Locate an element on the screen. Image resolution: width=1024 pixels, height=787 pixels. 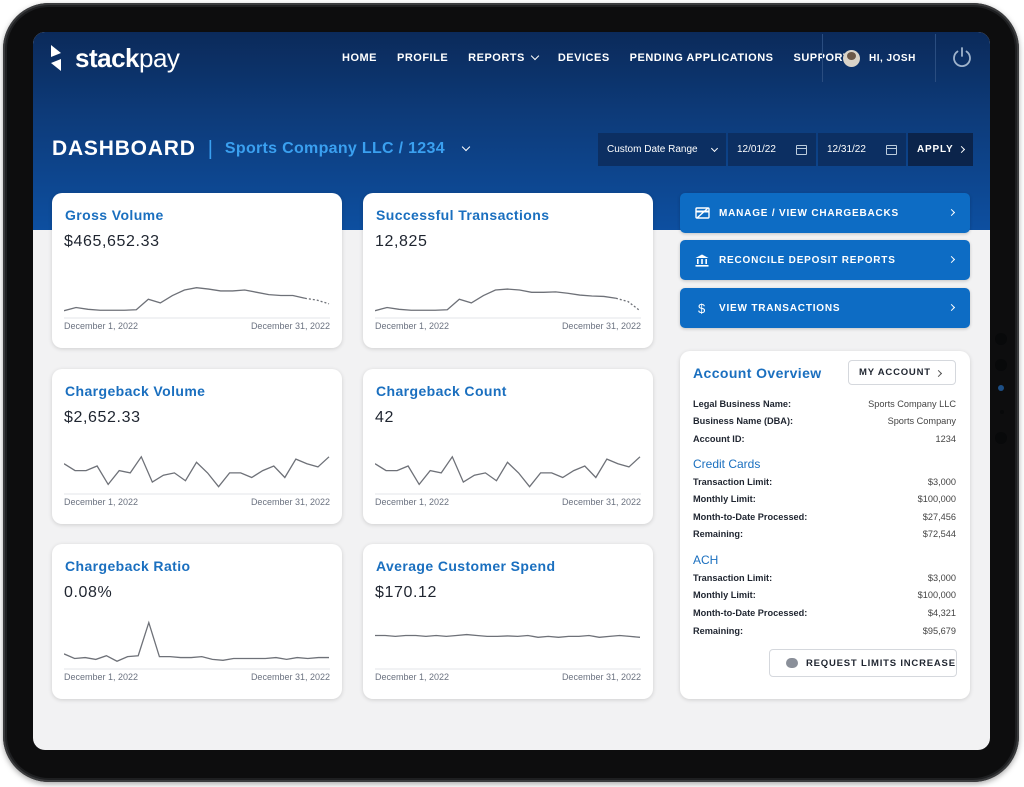
nav-pending-applications: PENDING APPLICATIONS is located at coordinates (701, 58).